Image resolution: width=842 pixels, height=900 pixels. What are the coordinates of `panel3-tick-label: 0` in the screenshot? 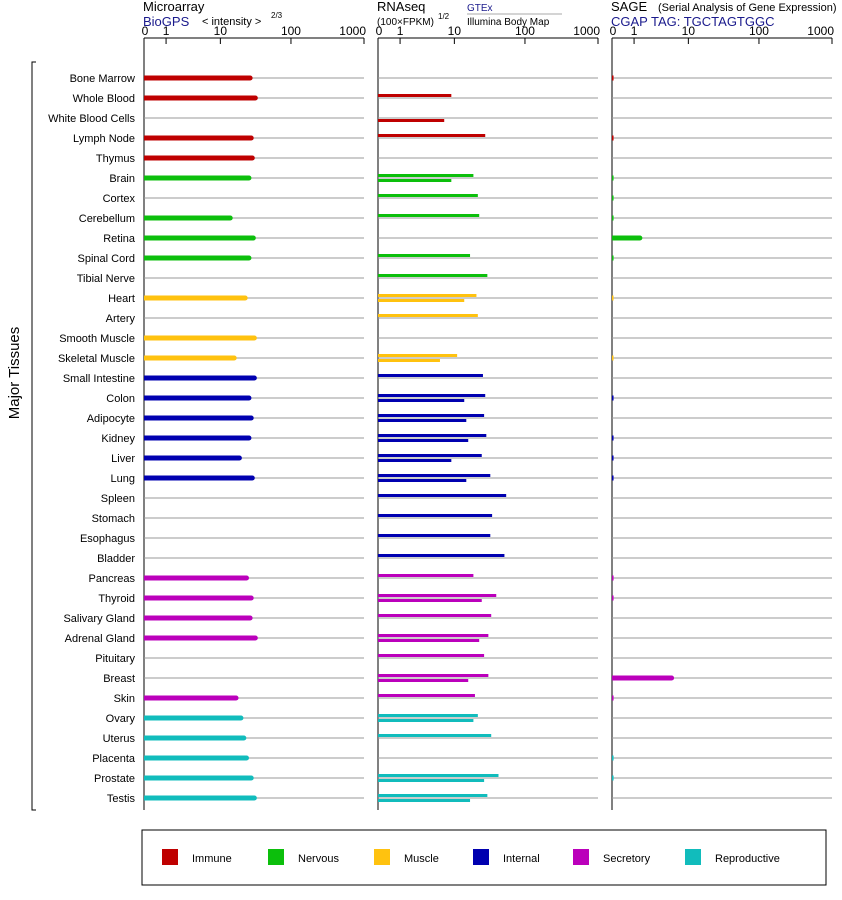 It's located at (613, 31).